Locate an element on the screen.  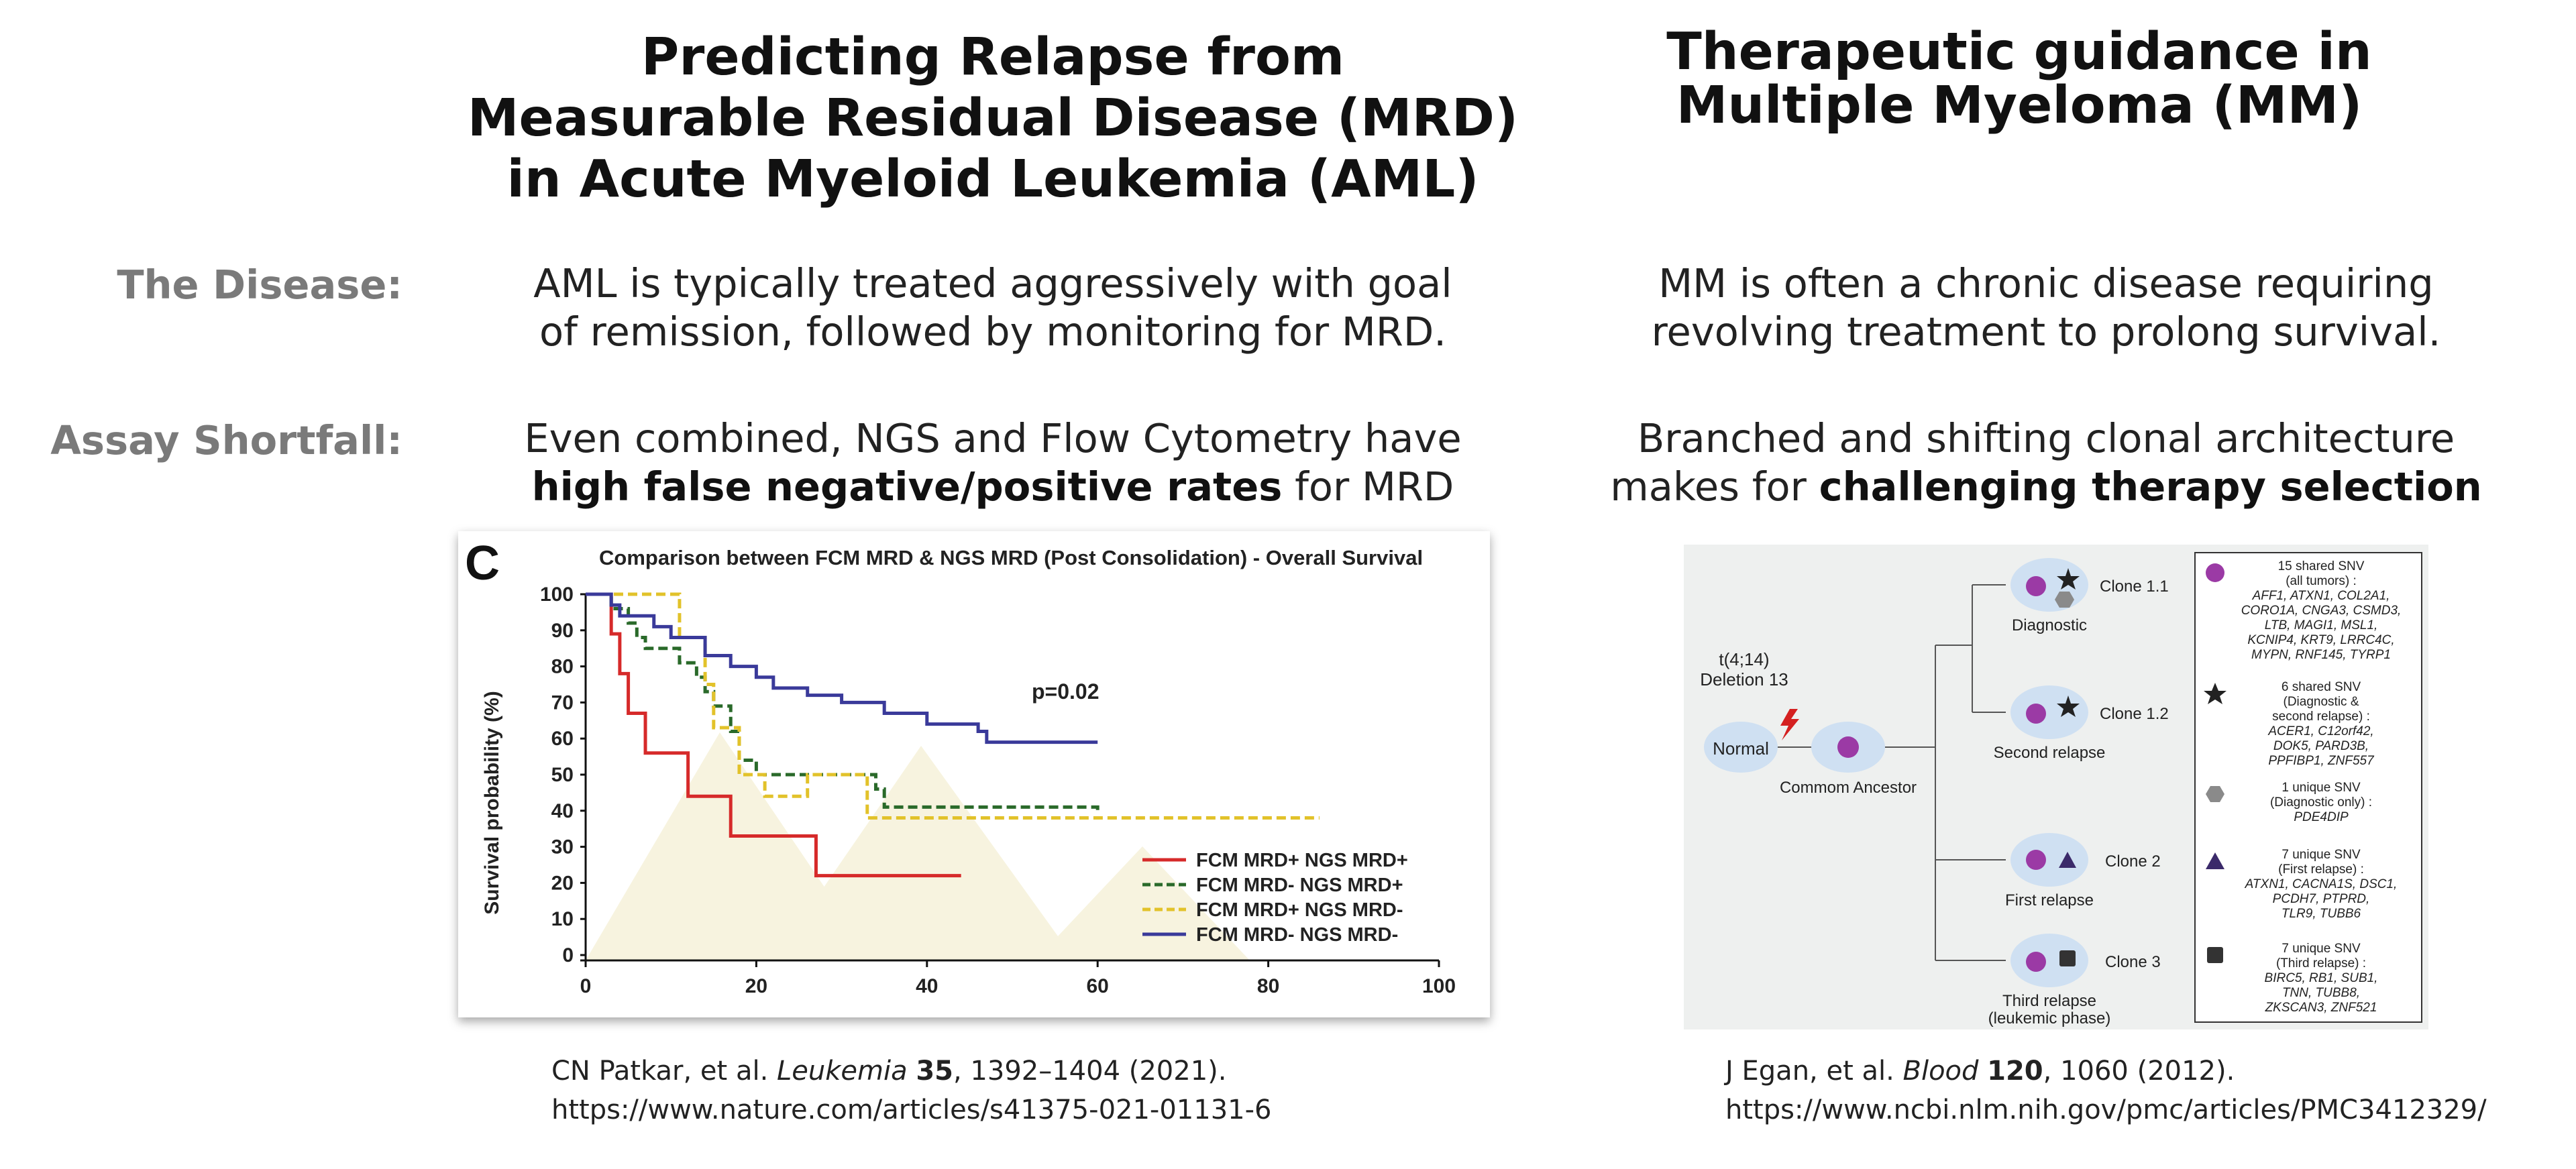
legend-label: FCM MRD- NGS MRD- is located at coordinates (1297, 935).